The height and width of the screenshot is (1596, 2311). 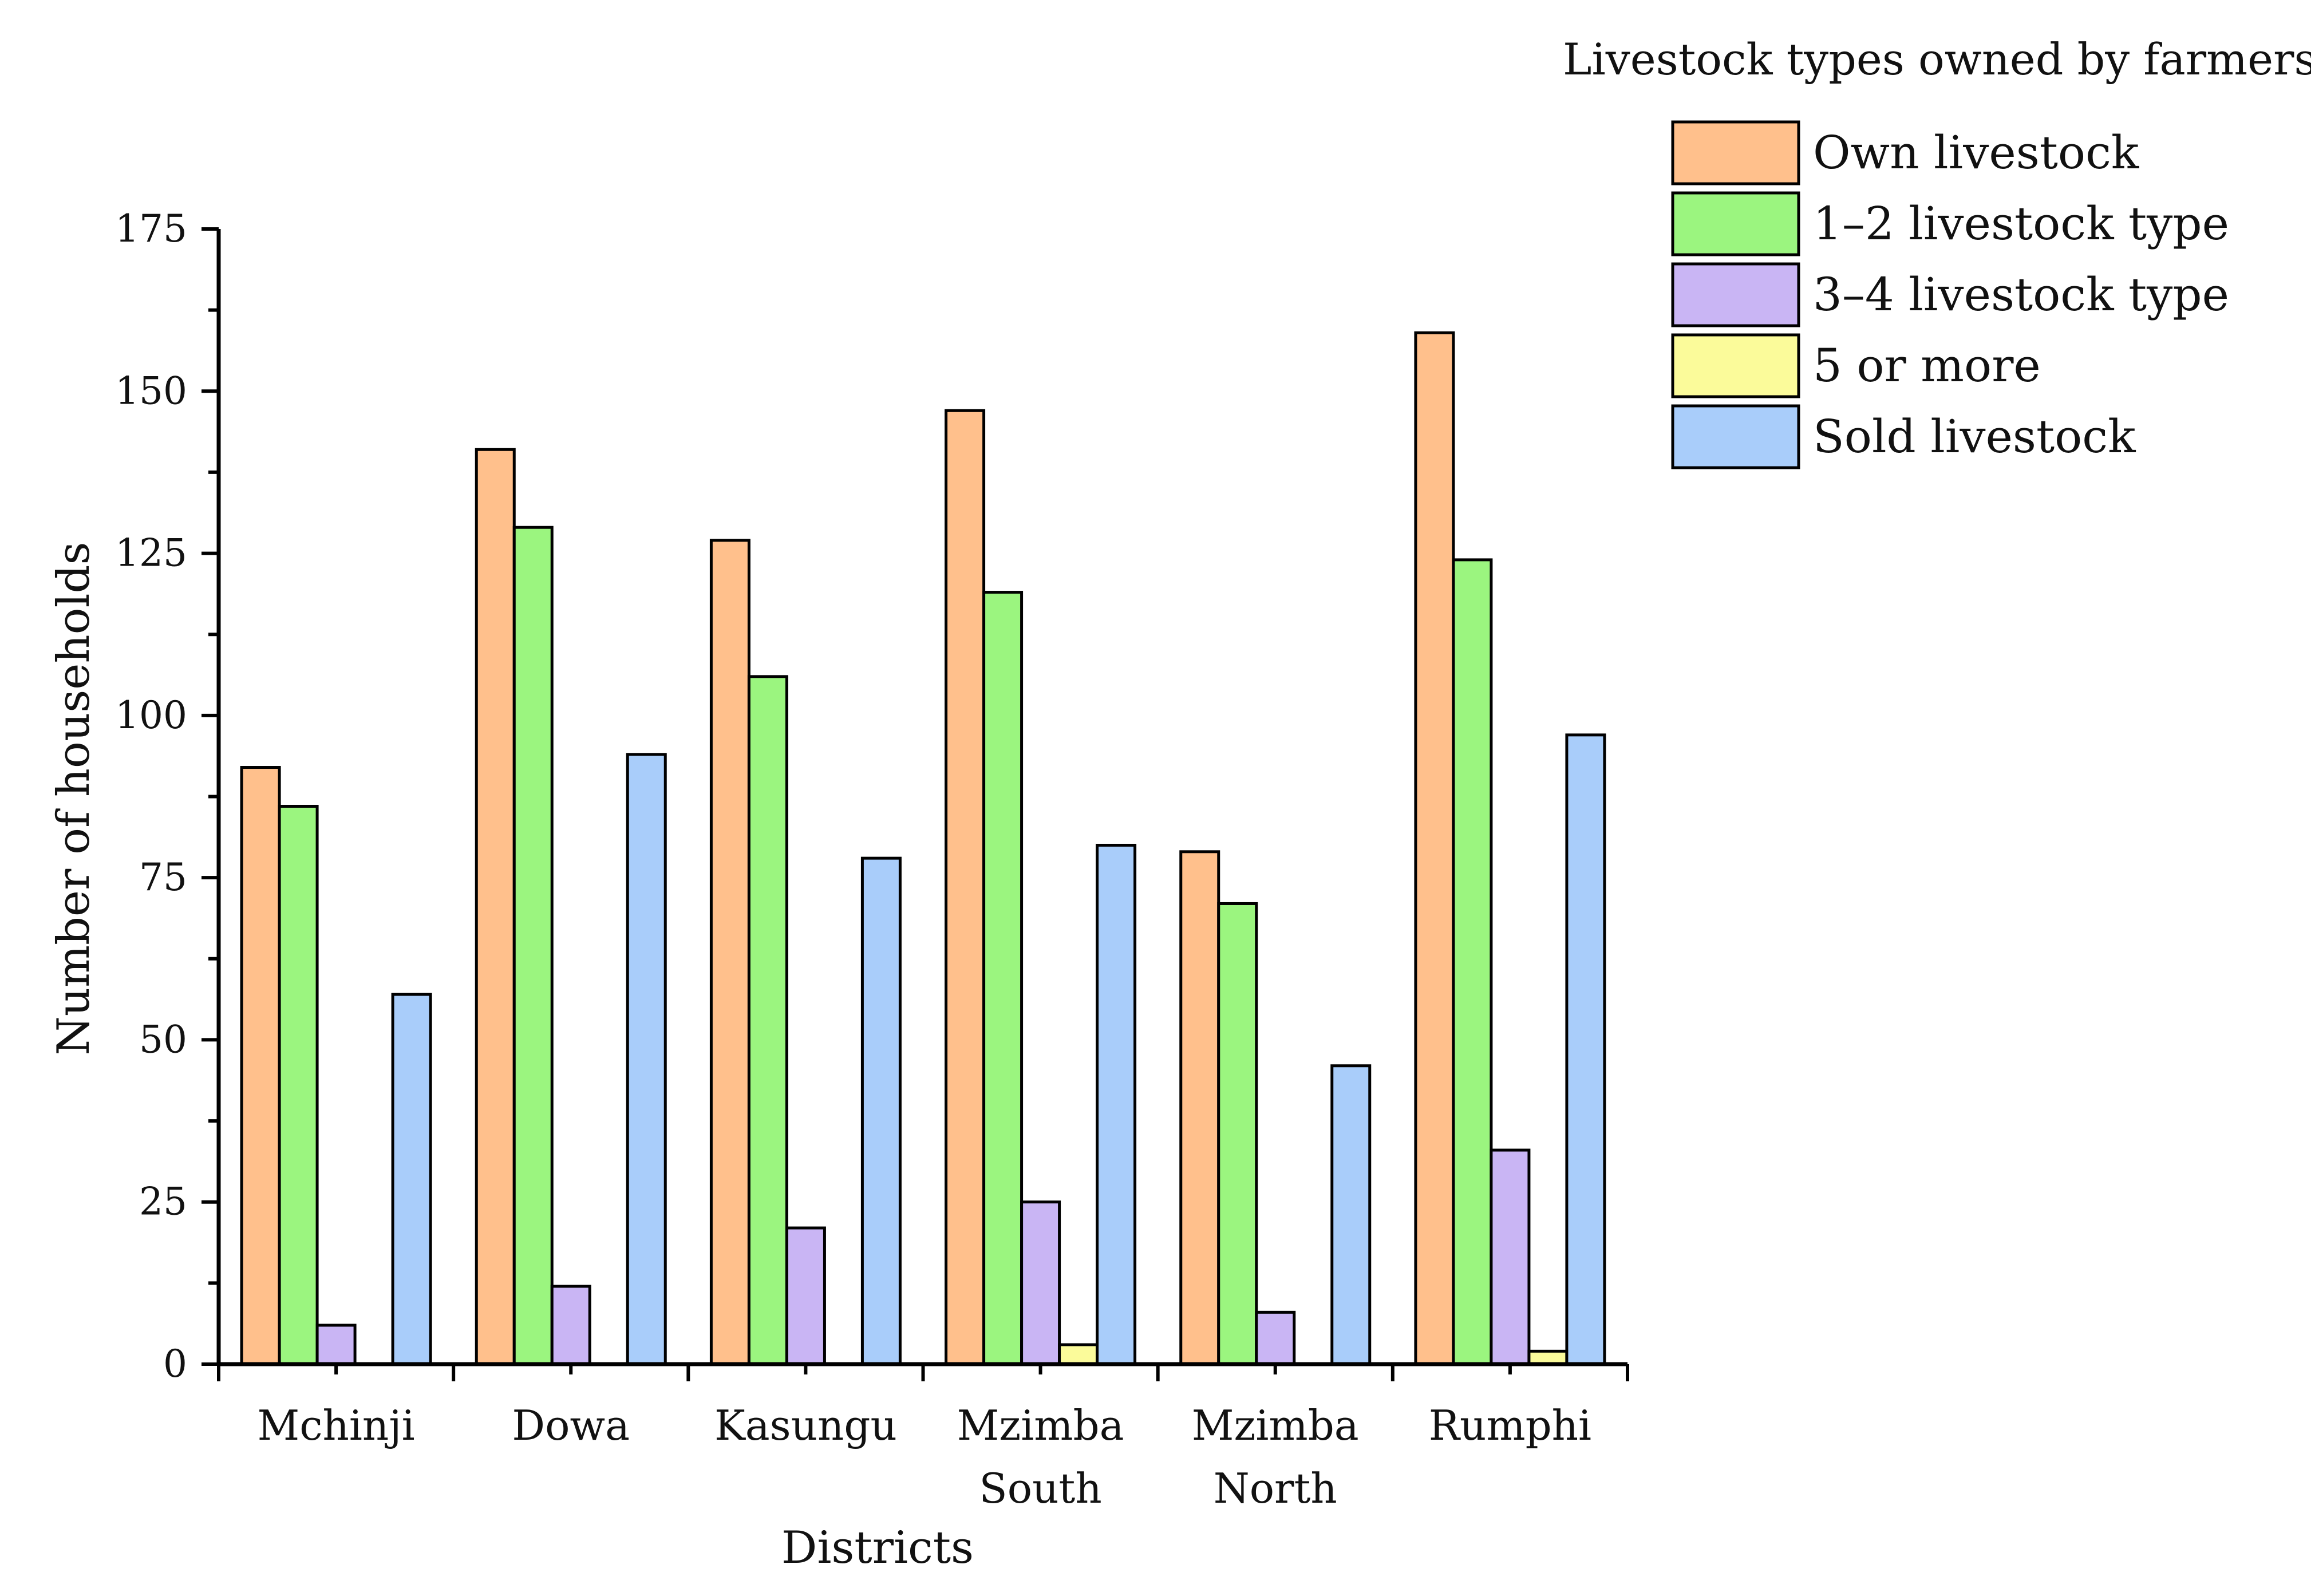 I want to click on legend-label: 5 or more, so click(x=1927, y=366).